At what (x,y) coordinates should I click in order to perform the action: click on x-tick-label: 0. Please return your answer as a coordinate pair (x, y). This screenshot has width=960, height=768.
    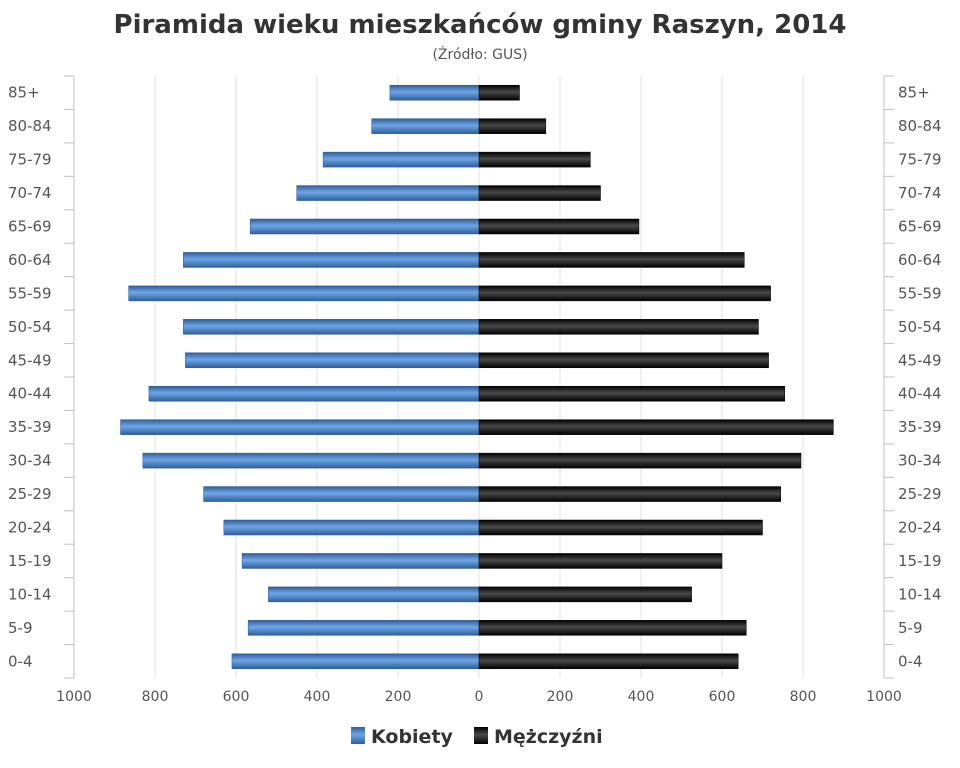
    Looking at the image, I should click on (479, 697).